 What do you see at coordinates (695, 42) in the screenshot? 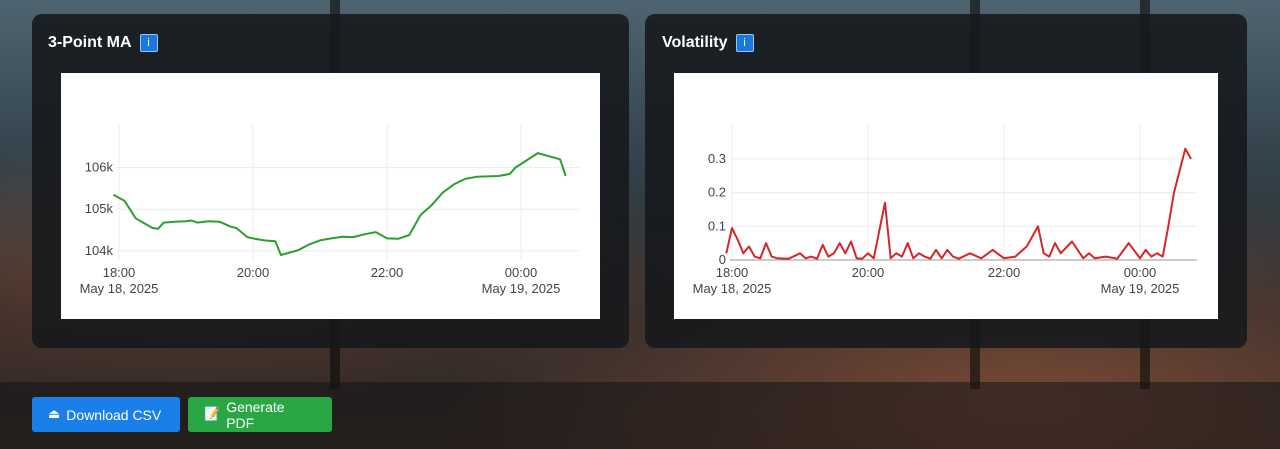
I see `volatility-title-text: Volatility` at bounding box center [695, 42].